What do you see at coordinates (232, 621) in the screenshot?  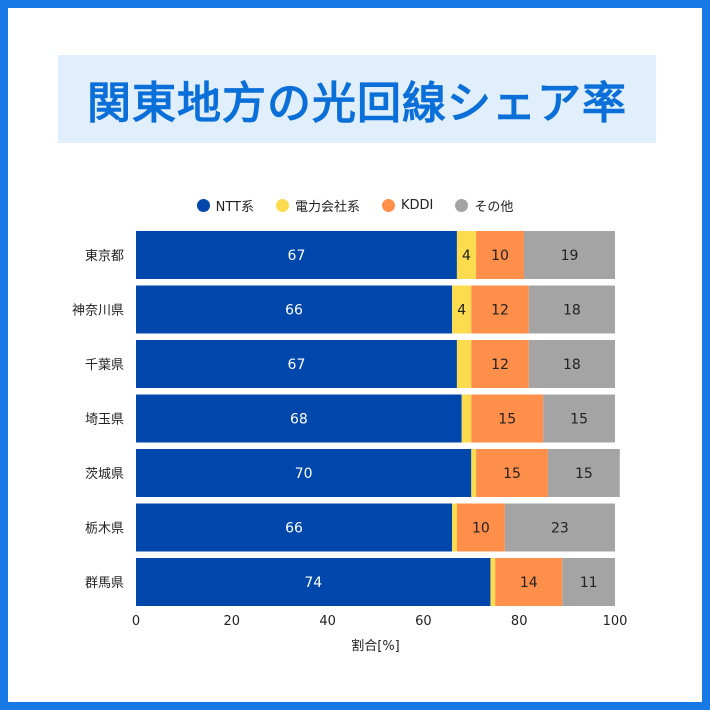 I see `x-tick-label: 20` at bounding box center [232, 621].